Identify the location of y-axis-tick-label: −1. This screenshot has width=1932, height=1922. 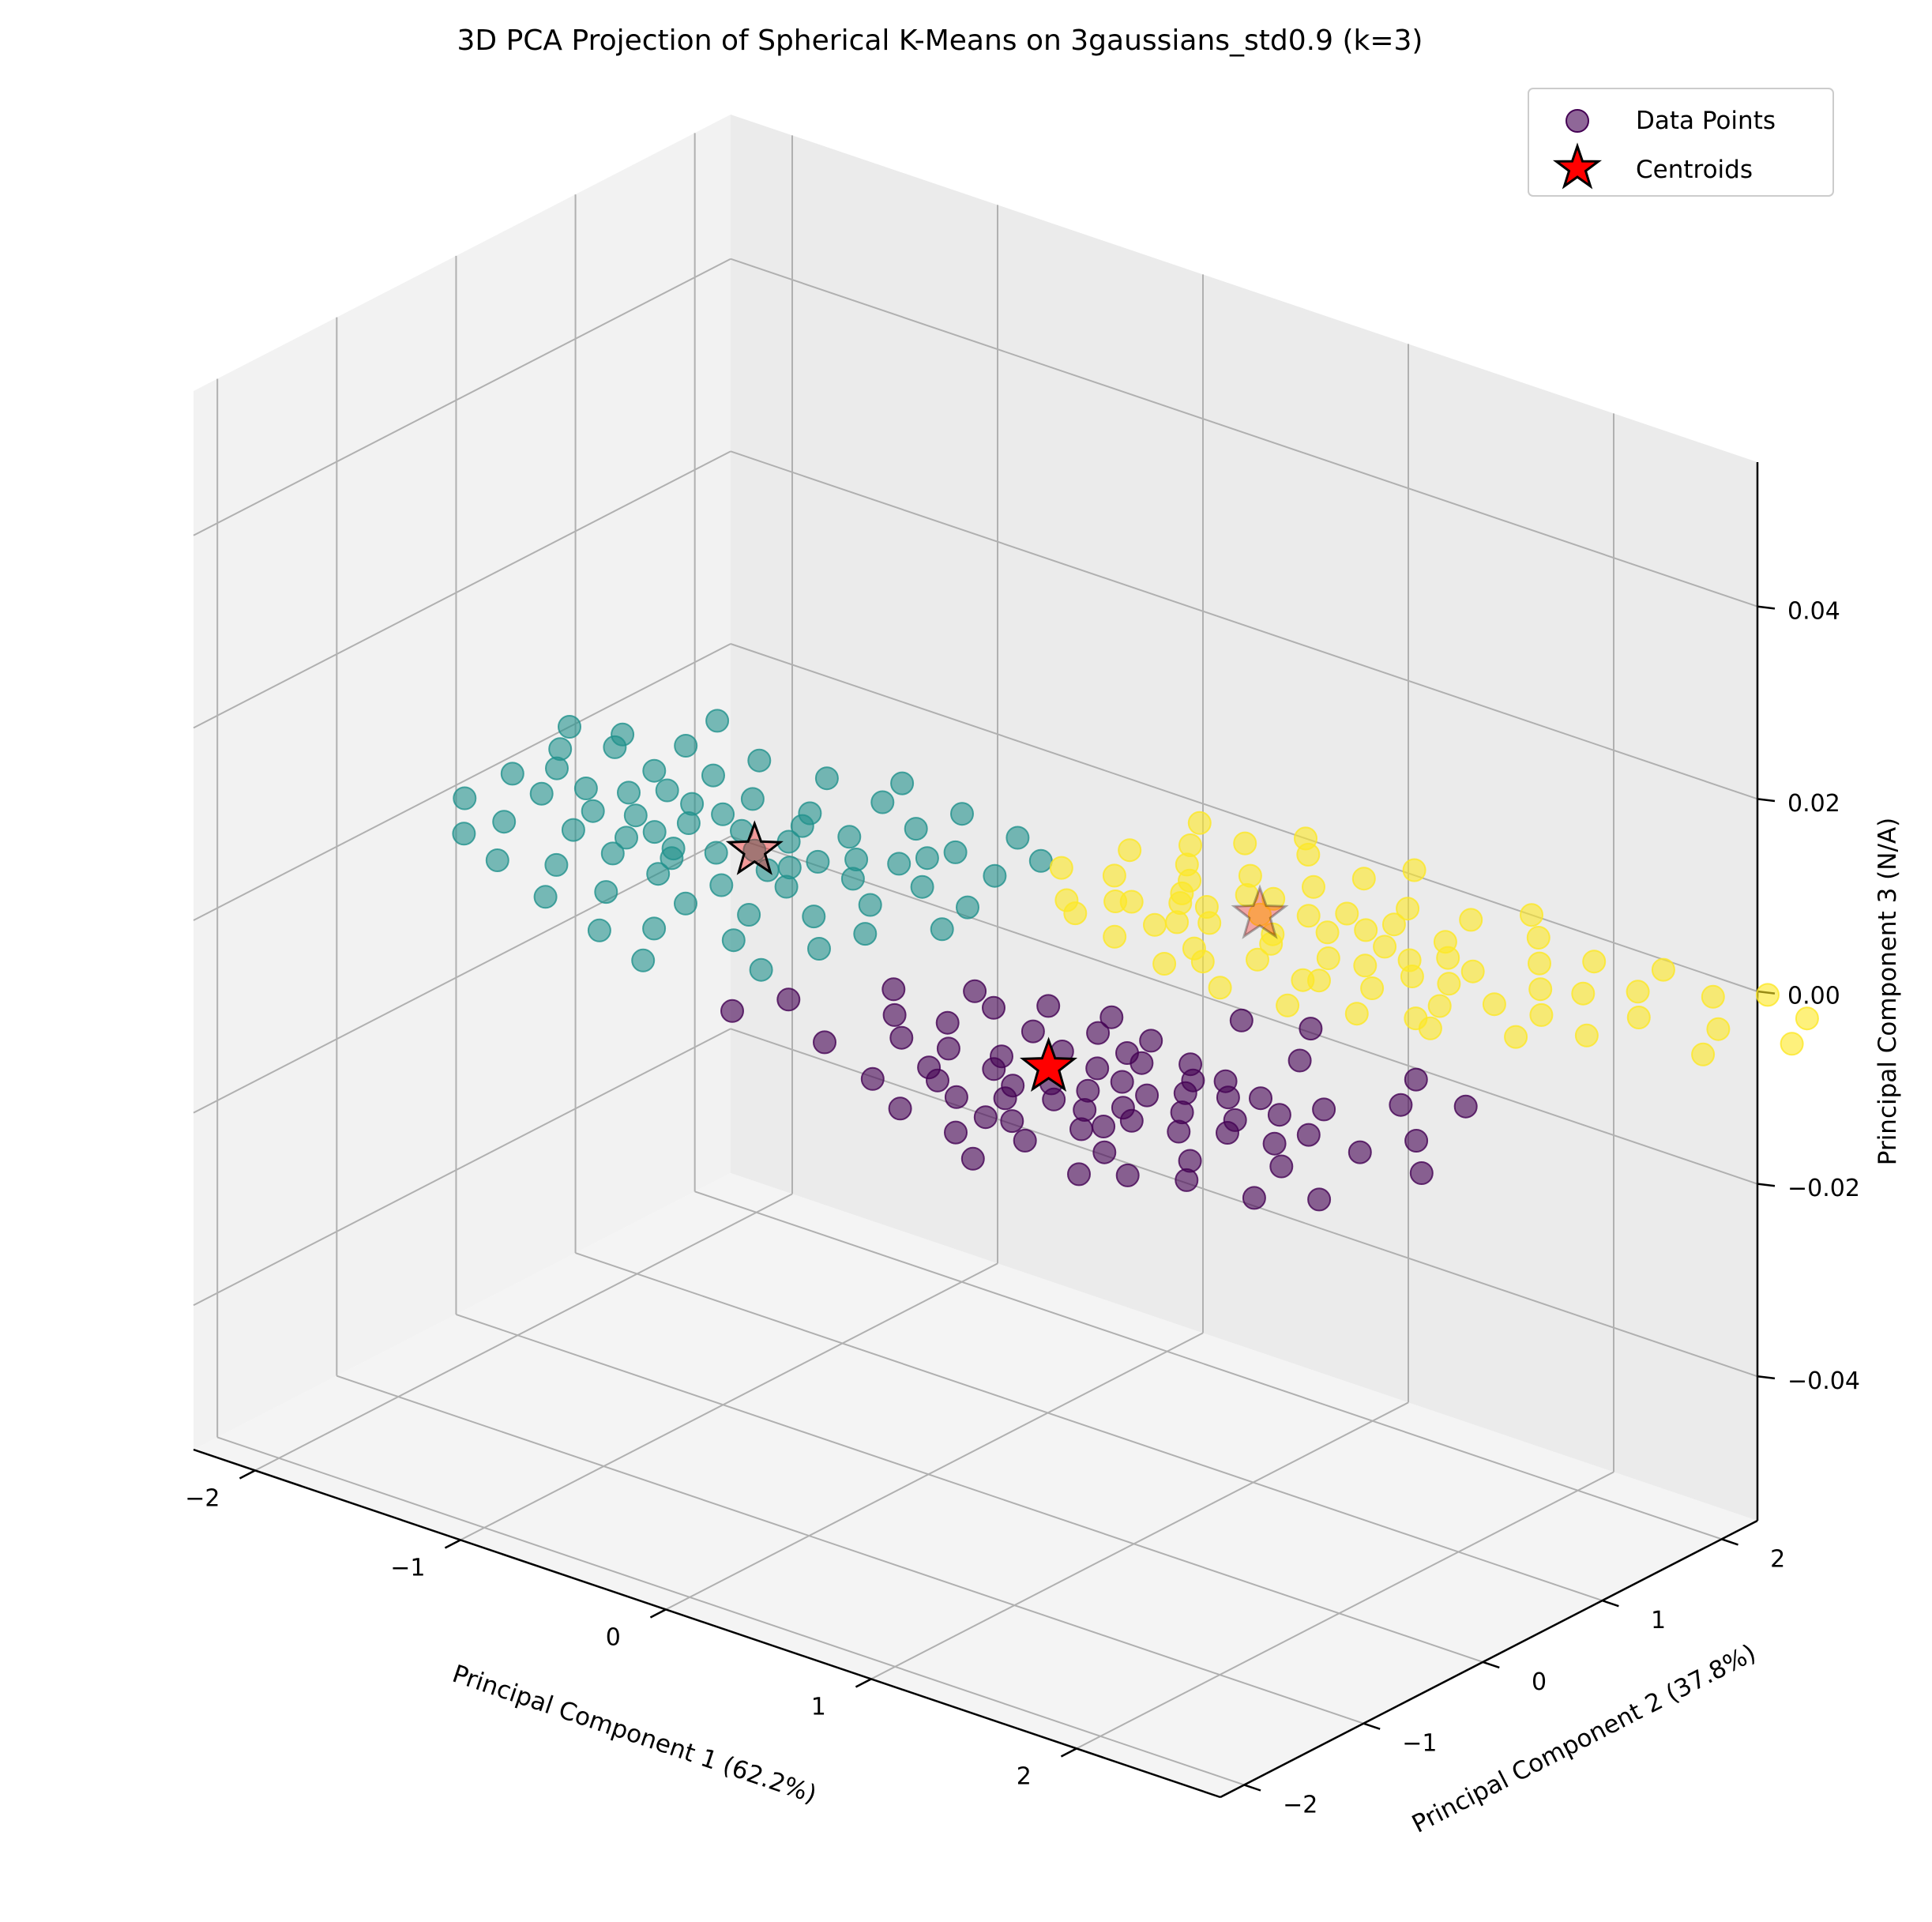
(1420, 1744).